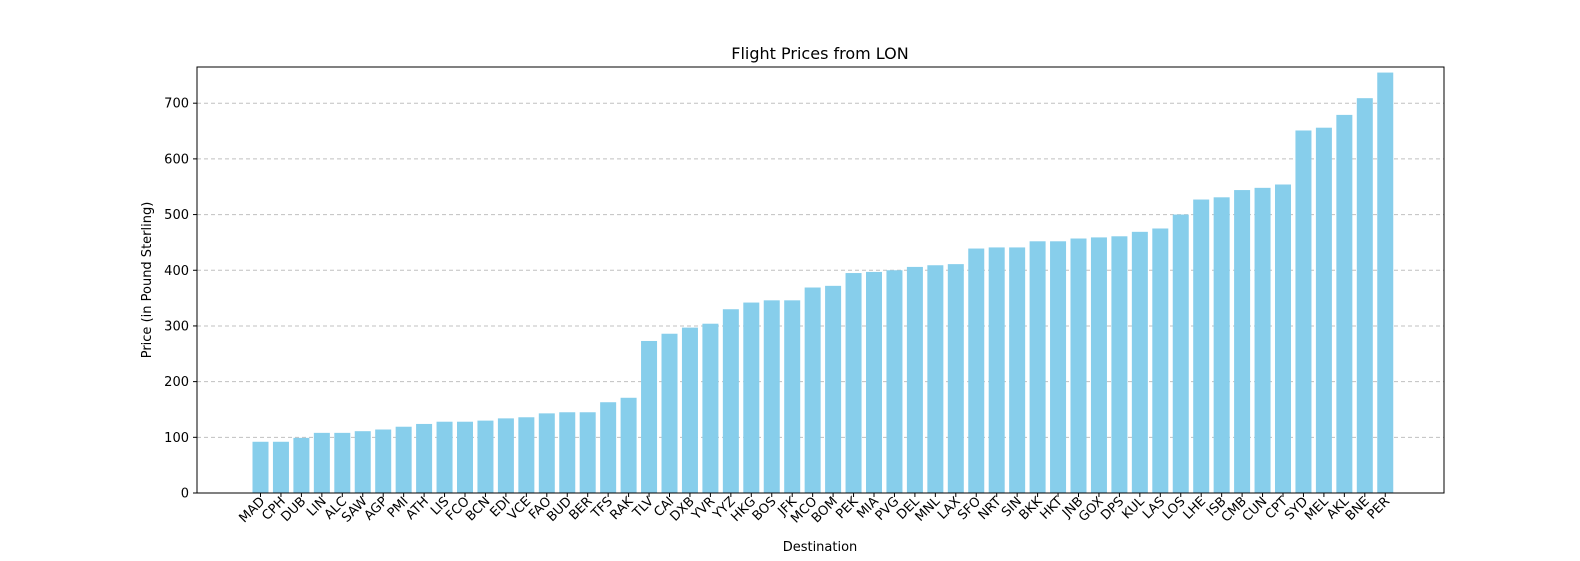 Image resolution: width=1580 pixels, height=561 pixels. Describe the element at coordinates (1119, 365) in the screenshot. I see `bar-dps` at that location.